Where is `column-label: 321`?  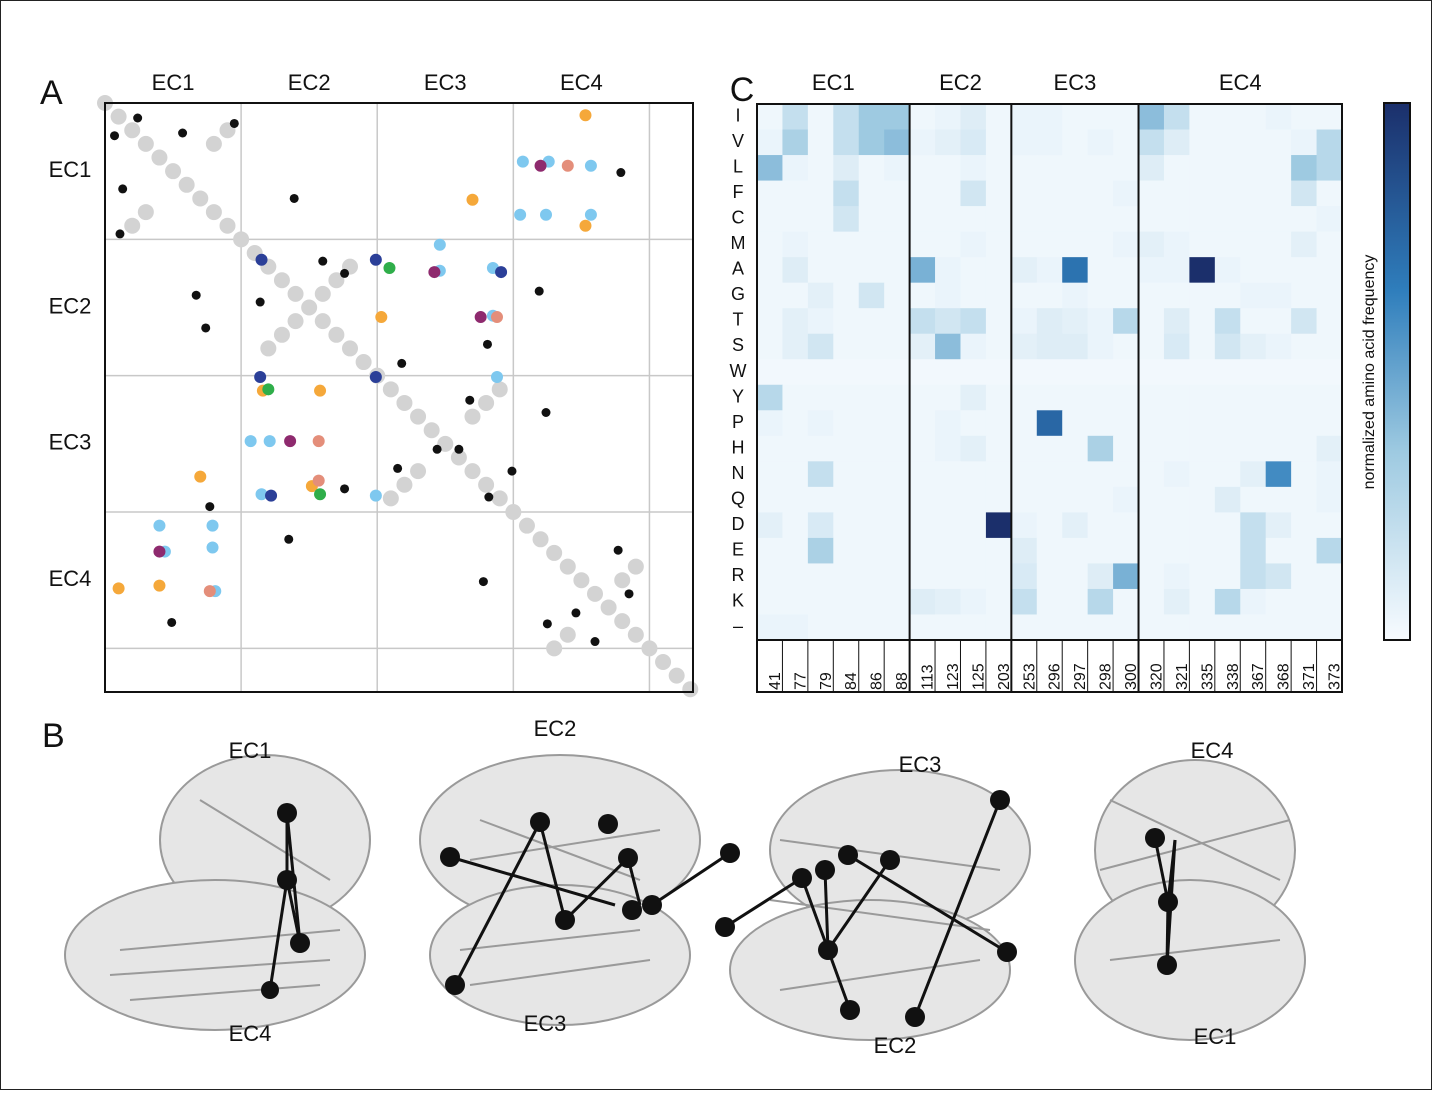 column-label: 321 is located at coordinates (1182, 676).